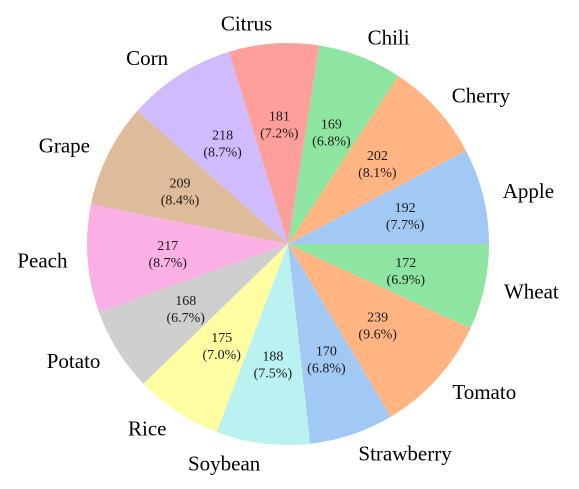 The image size is (579, 489). I want to click on pie-slice-corn, so click(212, 147).